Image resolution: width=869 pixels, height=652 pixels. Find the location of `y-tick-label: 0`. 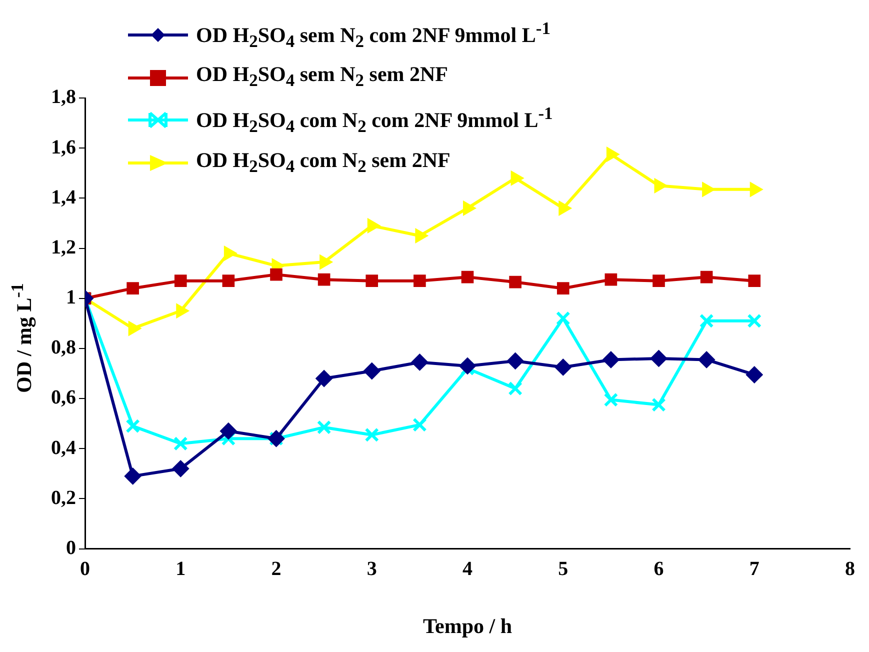

y-tick-label: 0 is located at coordinates (71, 547).